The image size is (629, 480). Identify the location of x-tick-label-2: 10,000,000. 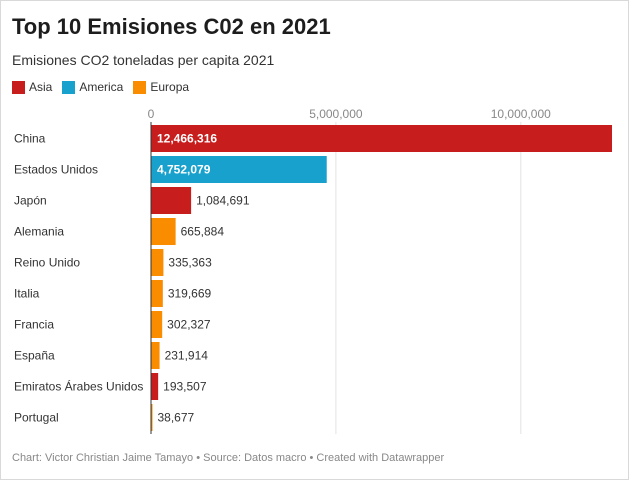
(521, 114).